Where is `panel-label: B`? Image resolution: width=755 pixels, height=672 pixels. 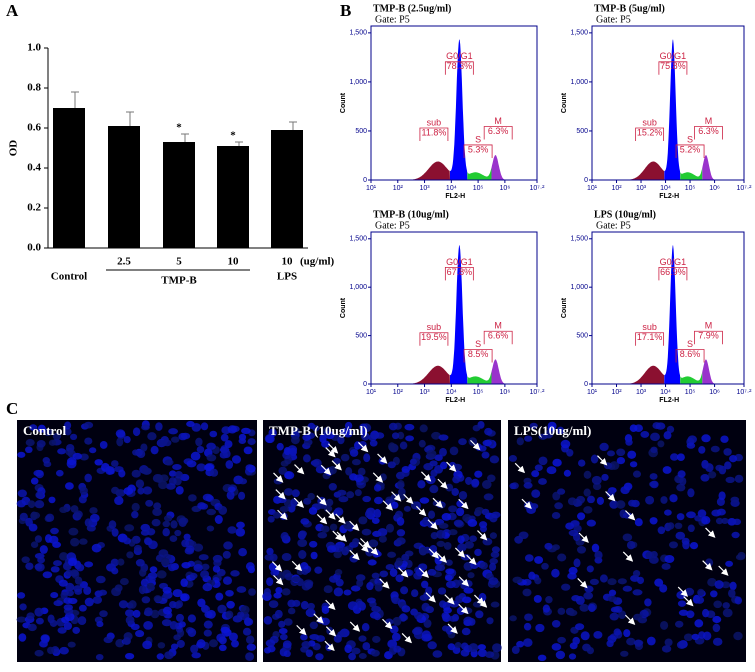 panel-label: B is located at coordinates (345, 10).